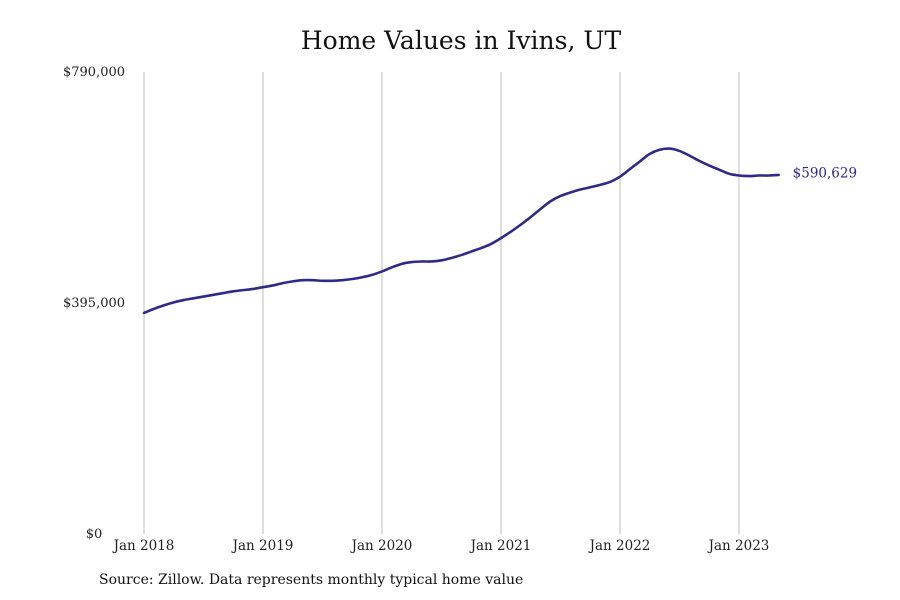  I want to click on y-axis-ticks: $0 $395,000 $790,000, so click(94, 303).